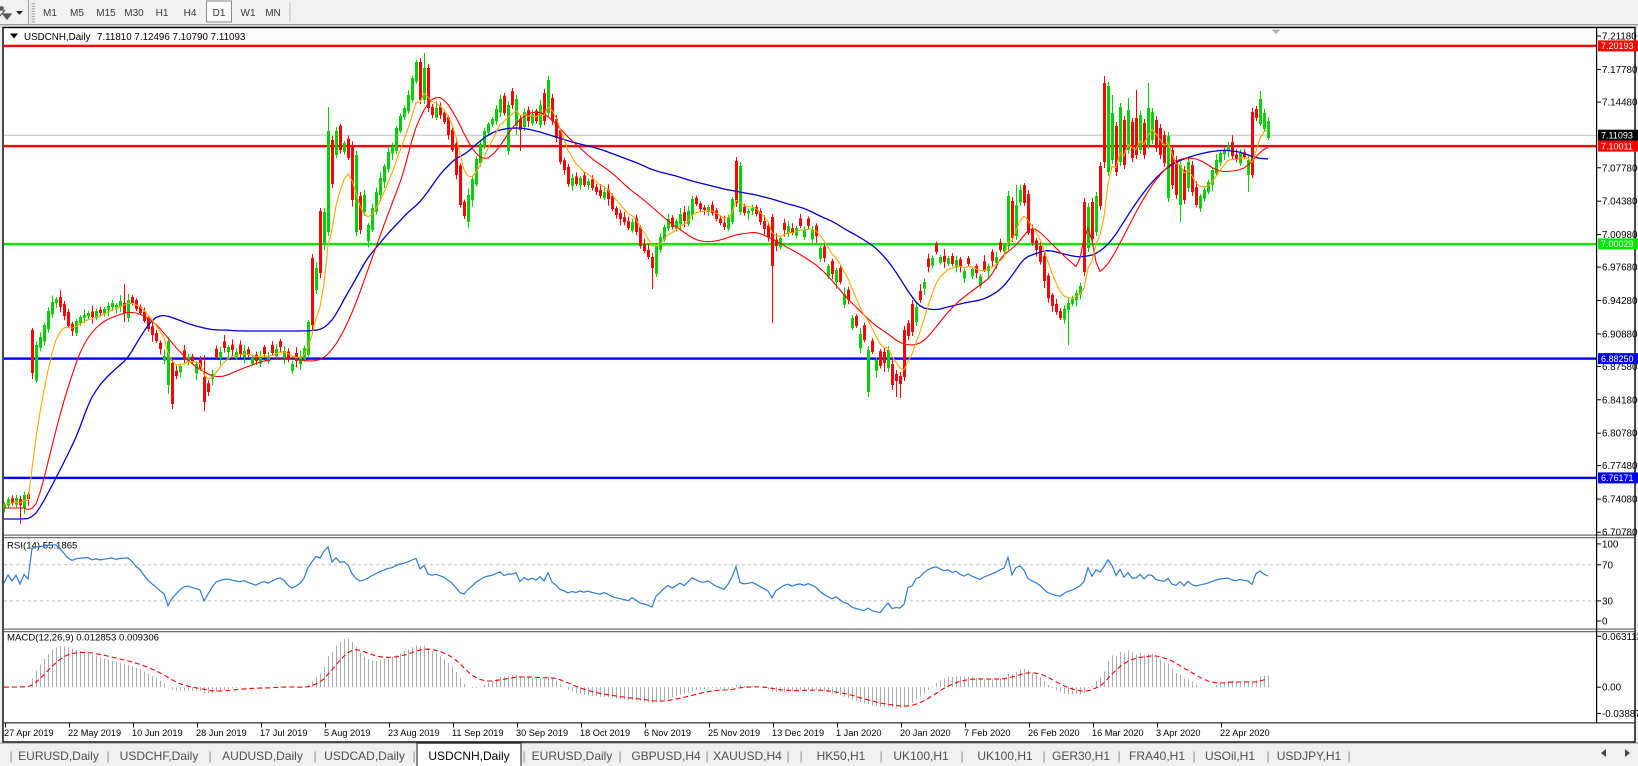  Describe the element at coordinates (1620, 168) in the screenshot. I see `svg-text: 7.07780` at that location.